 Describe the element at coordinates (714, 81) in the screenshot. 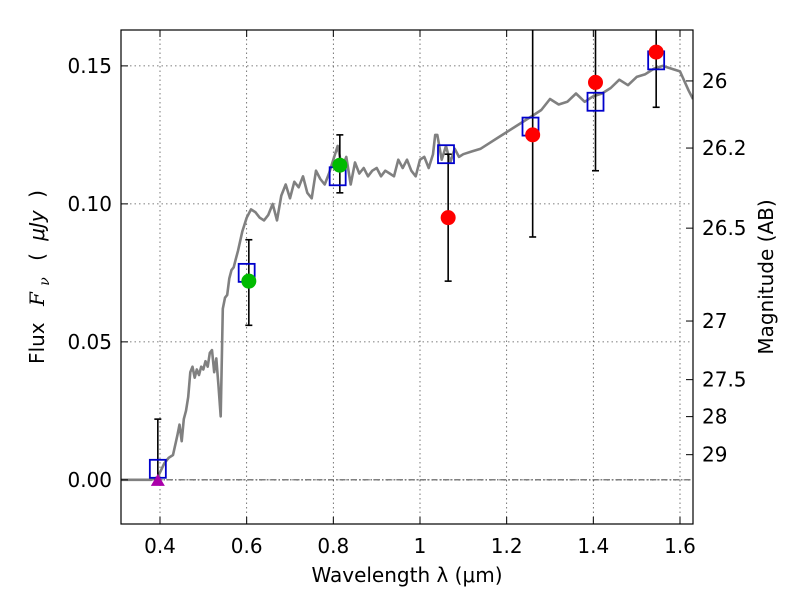

I see `magnitude-tick-label: 26` at that location.